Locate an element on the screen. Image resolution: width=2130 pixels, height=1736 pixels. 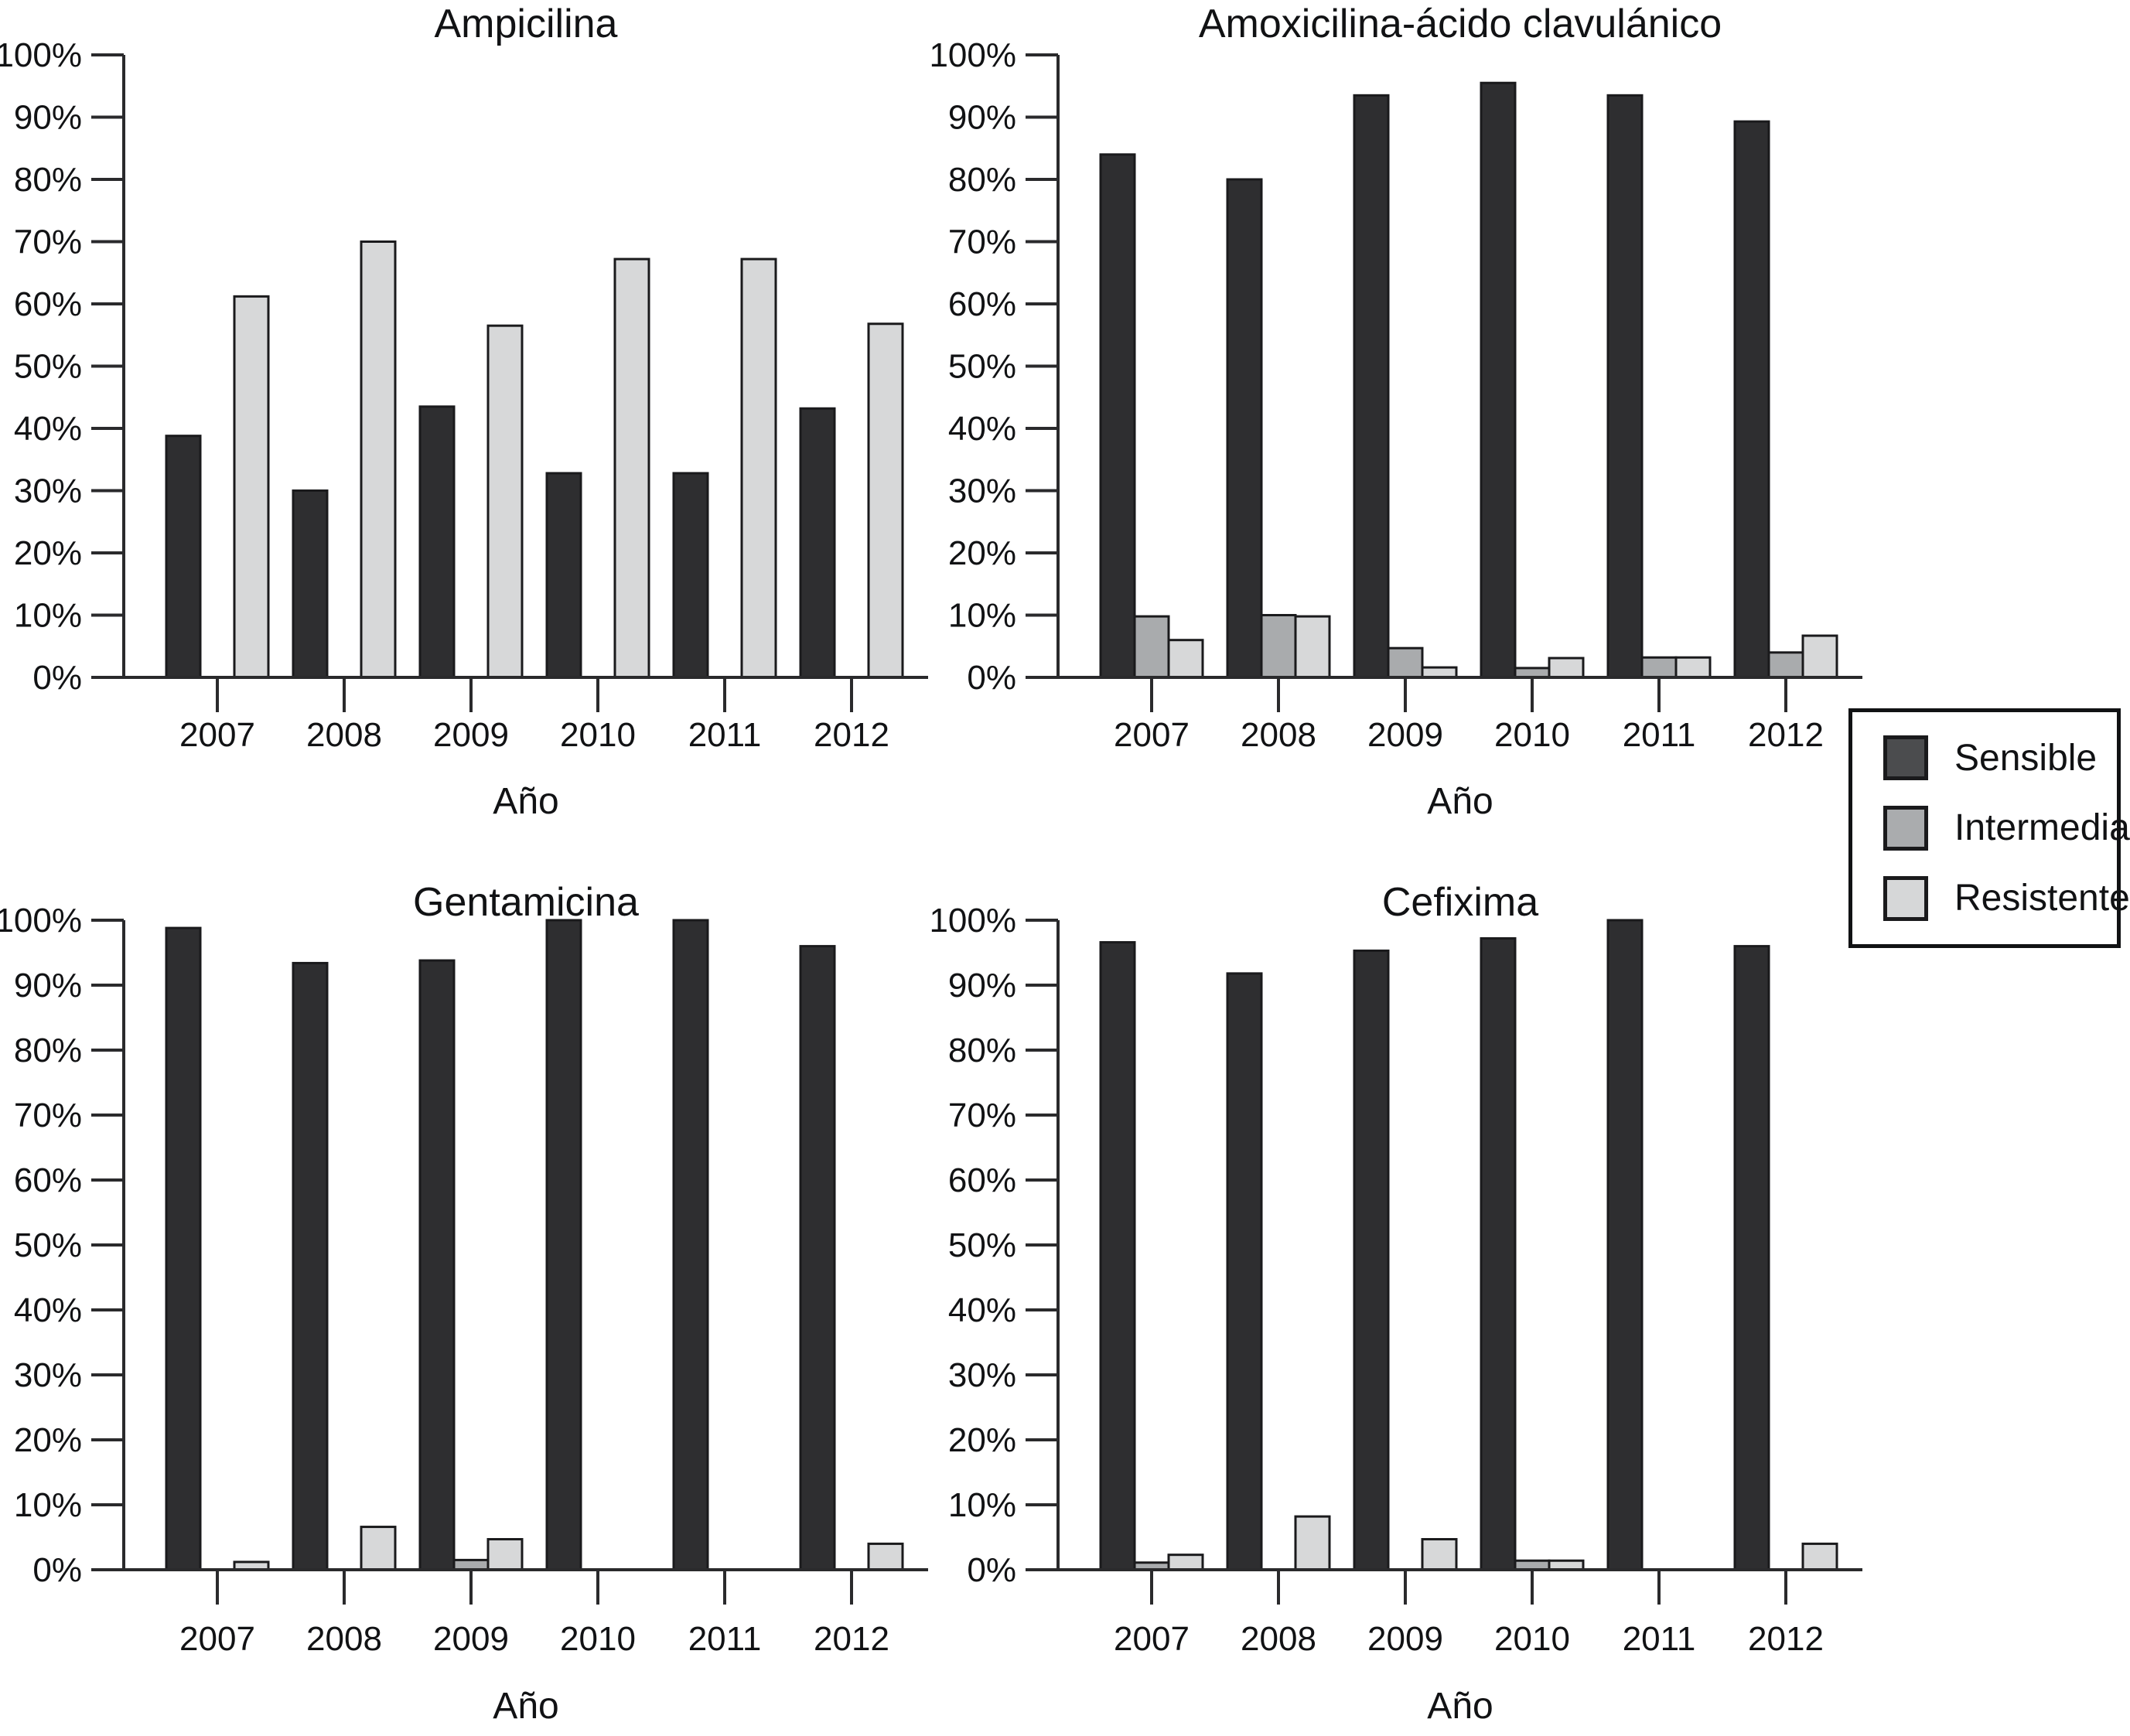
legend-item: Intermedia is located at coordinates (1991, 828).